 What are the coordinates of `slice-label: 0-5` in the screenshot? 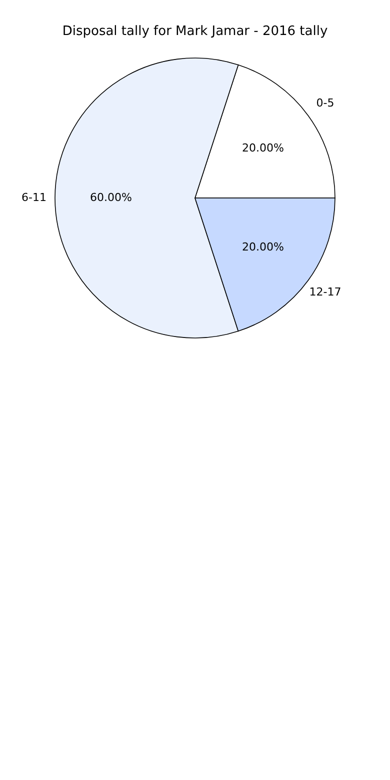 It's located at (325, 103).